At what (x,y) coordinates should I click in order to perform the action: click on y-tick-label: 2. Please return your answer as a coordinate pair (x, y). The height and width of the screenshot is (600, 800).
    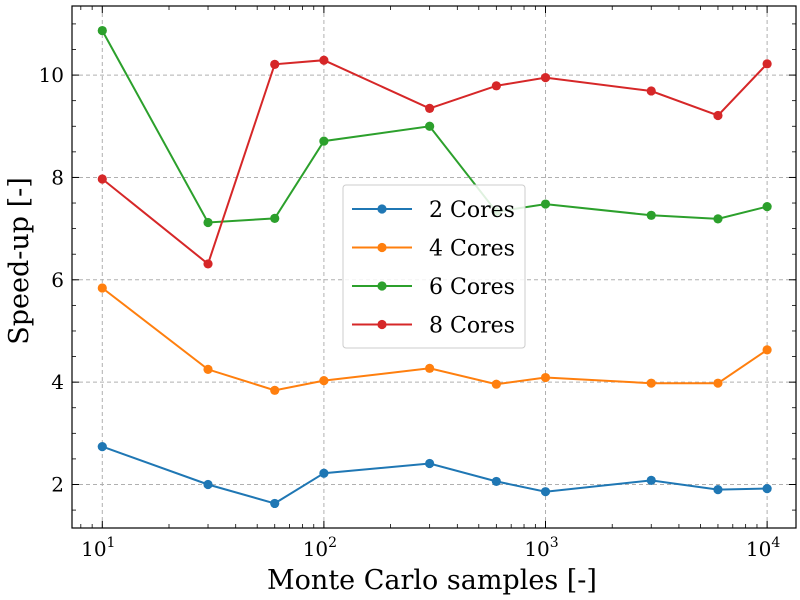
    Looking at the image, I should click on (57, 485).